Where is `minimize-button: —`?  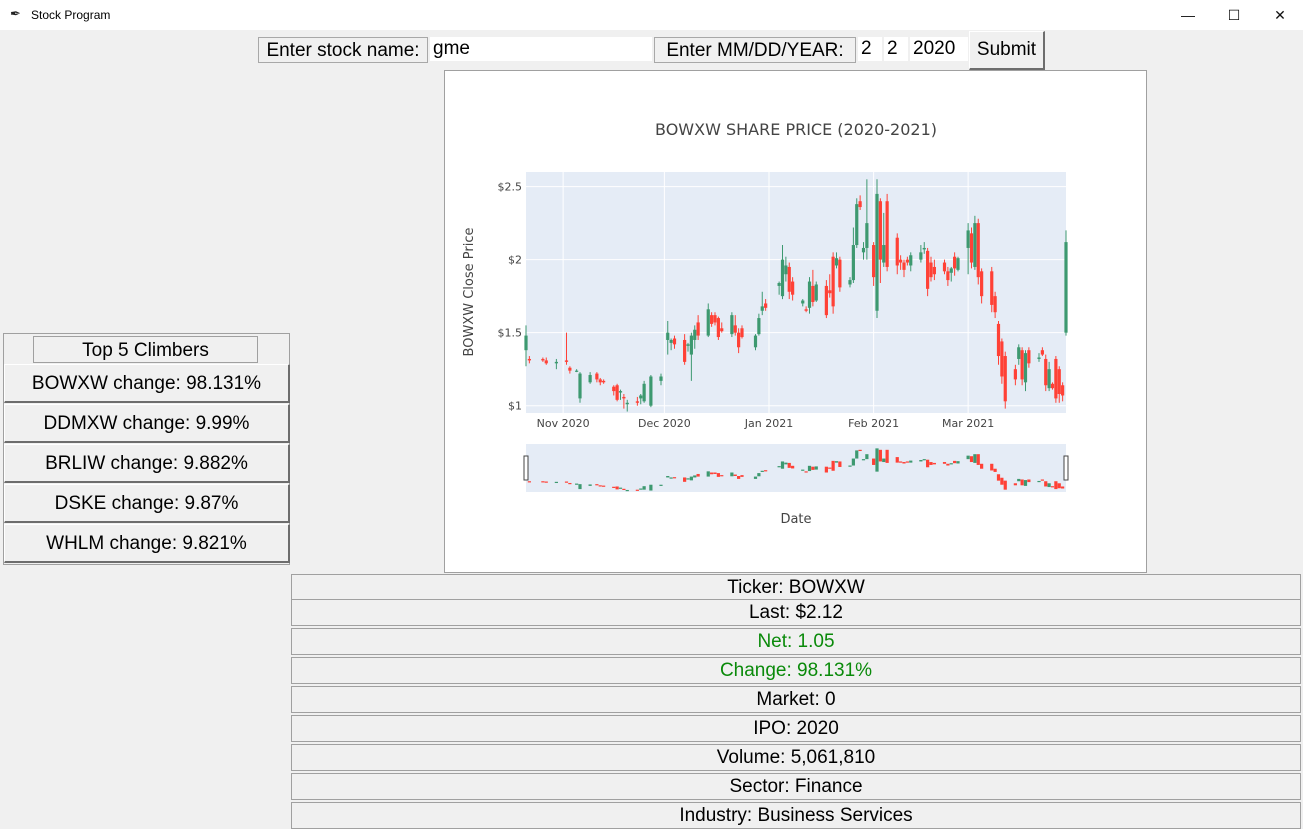 minimize-button: — is located at coordinates (1188, 15).